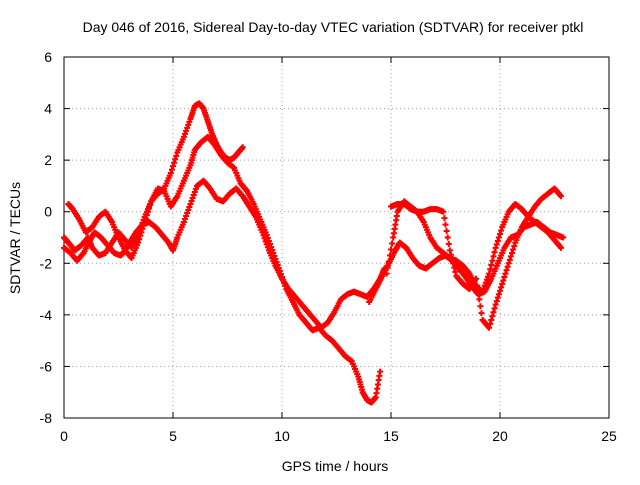 Image resolution: width=640 pixels, height=485 pixels. I want to click on x-tick-label: 5, so click(173, 436).